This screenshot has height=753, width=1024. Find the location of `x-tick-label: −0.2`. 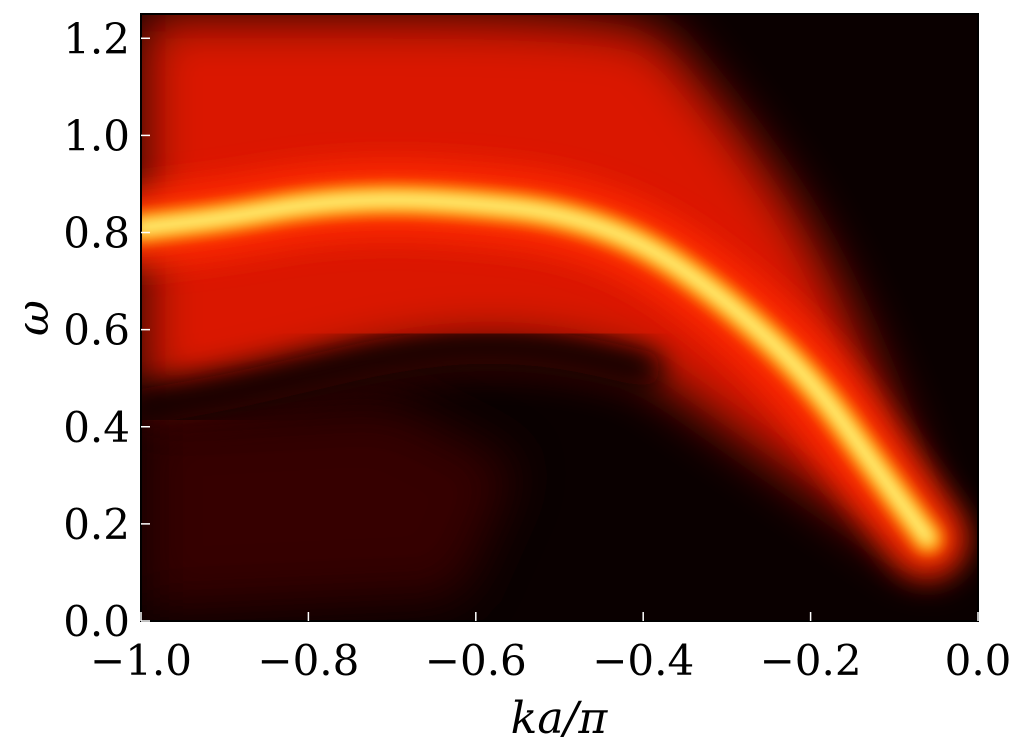

x-tick-label: −0.2 is located at coordinates (811, 660).